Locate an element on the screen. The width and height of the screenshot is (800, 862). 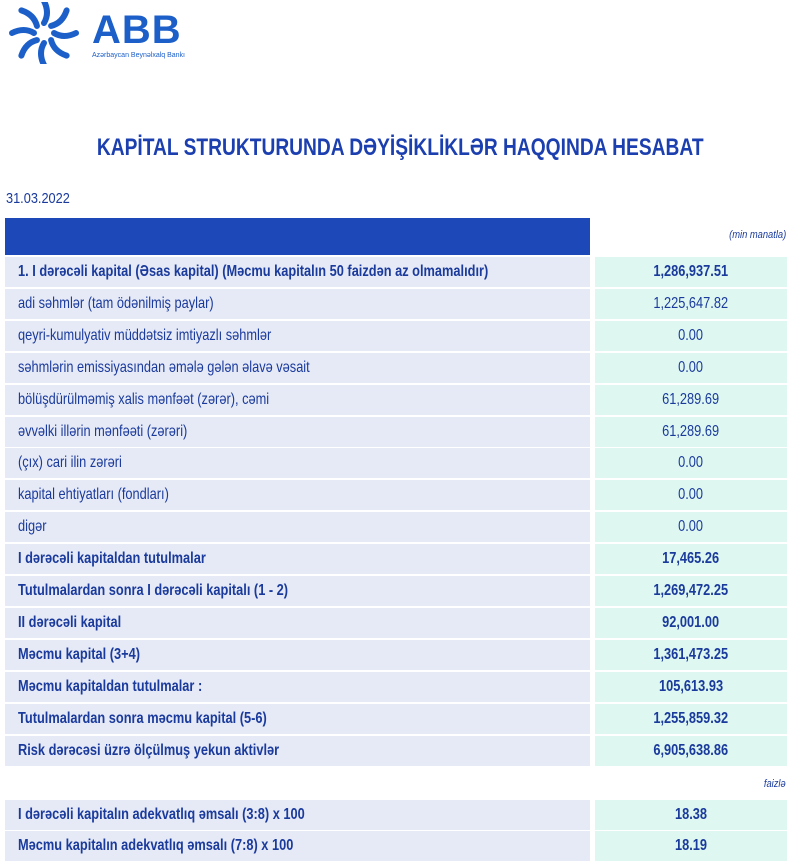
row-value: 1,269,472.25 is located at coordinates (691, 590).